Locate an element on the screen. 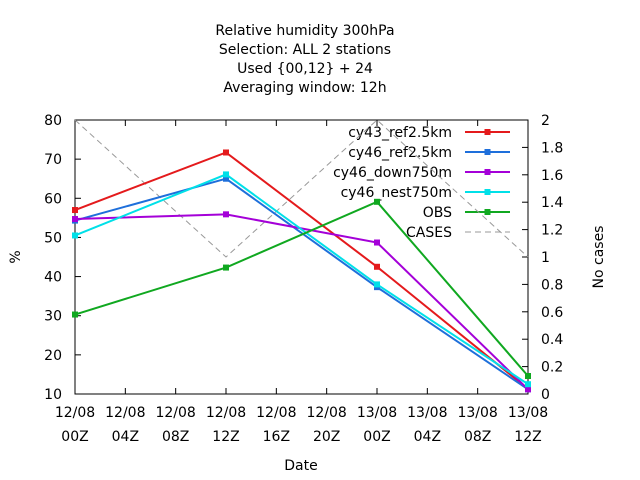 This screenshot has width=640, height=480. y-tick-label: 10 is located at coordinates (53, 395).